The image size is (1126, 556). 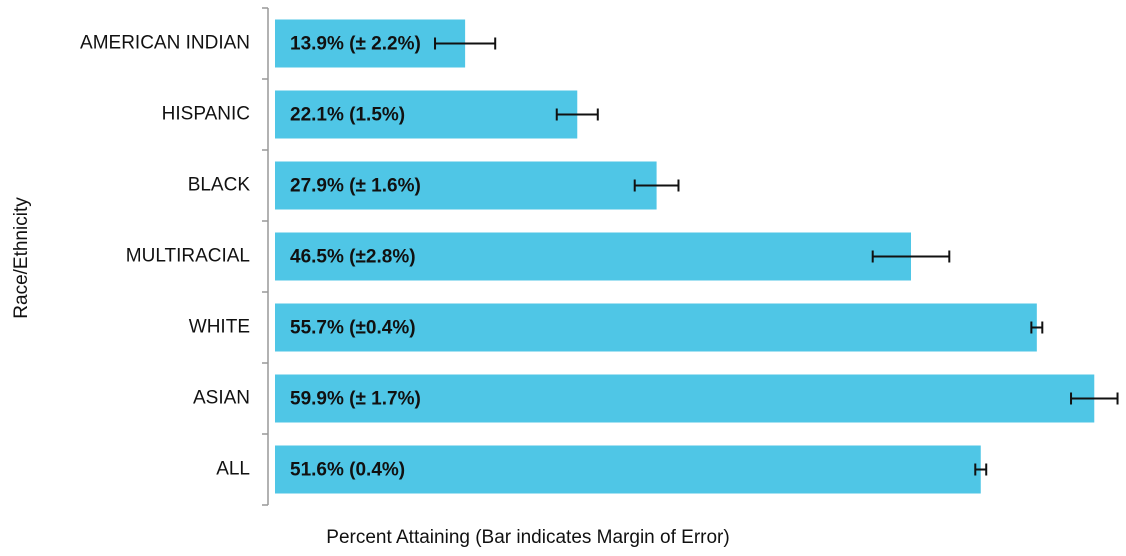 I want to click on y-tick-label: AMERICAN INDIAN, so click(x=165, y=43).